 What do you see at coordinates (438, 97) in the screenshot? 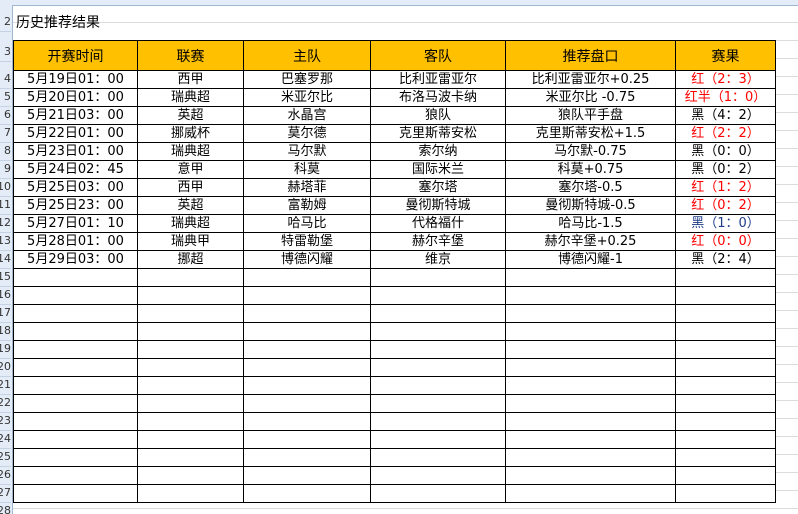
I see `cell-away: 布洛马波卡纳` at bounding box center [438, 97].